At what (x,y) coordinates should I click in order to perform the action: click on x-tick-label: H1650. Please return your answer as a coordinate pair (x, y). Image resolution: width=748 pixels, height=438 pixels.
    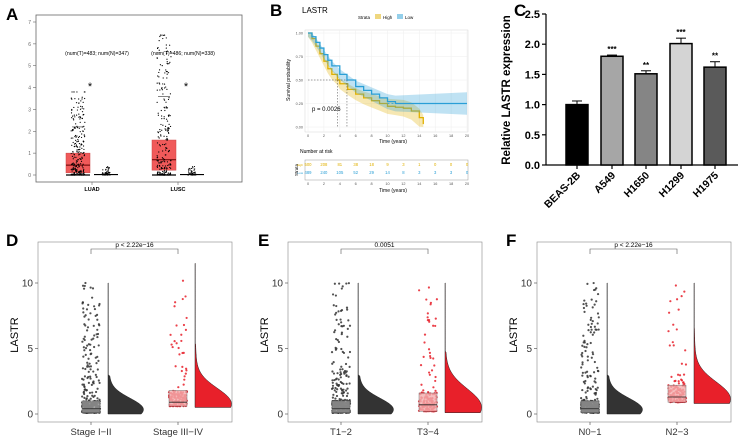
    Looking at the image, I should click on (637, 185).